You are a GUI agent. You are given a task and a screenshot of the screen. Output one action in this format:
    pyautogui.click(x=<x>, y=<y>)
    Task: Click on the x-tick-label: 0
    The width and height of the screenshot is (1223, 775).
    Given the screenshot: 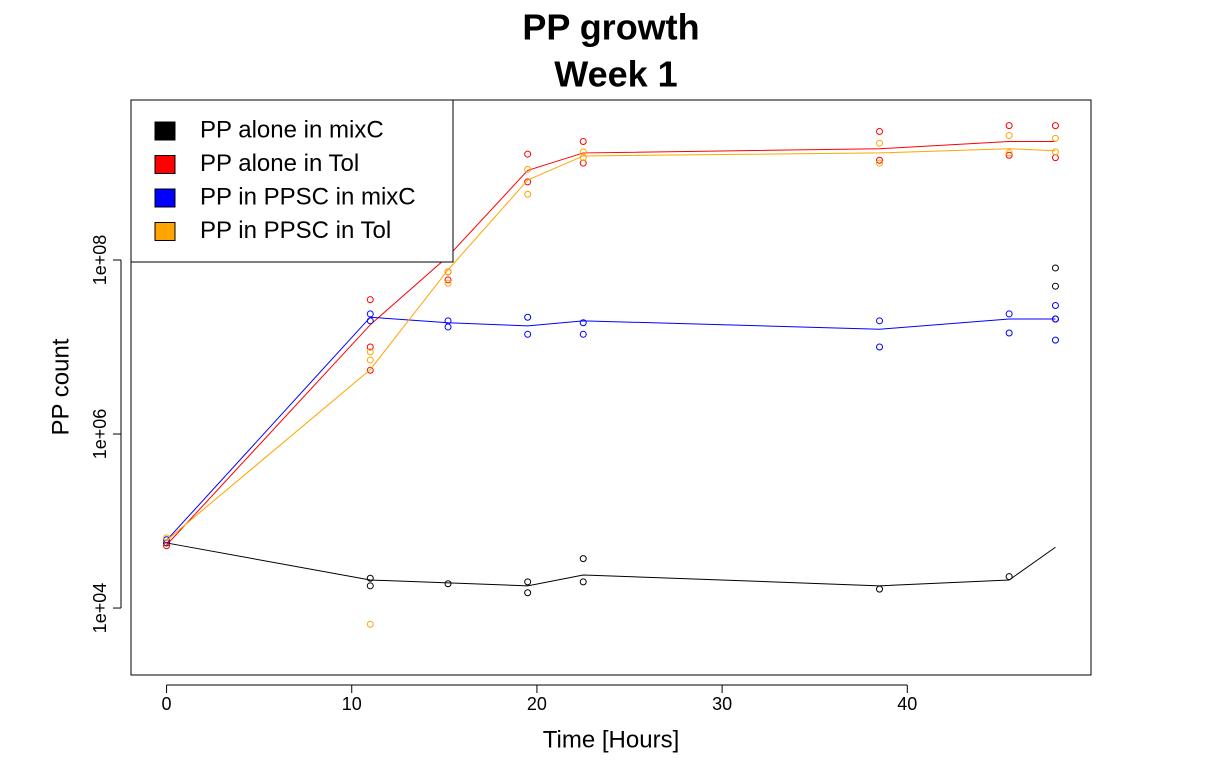 What is the action you would take?
    pyautogui.click(x=167, y=704)
    